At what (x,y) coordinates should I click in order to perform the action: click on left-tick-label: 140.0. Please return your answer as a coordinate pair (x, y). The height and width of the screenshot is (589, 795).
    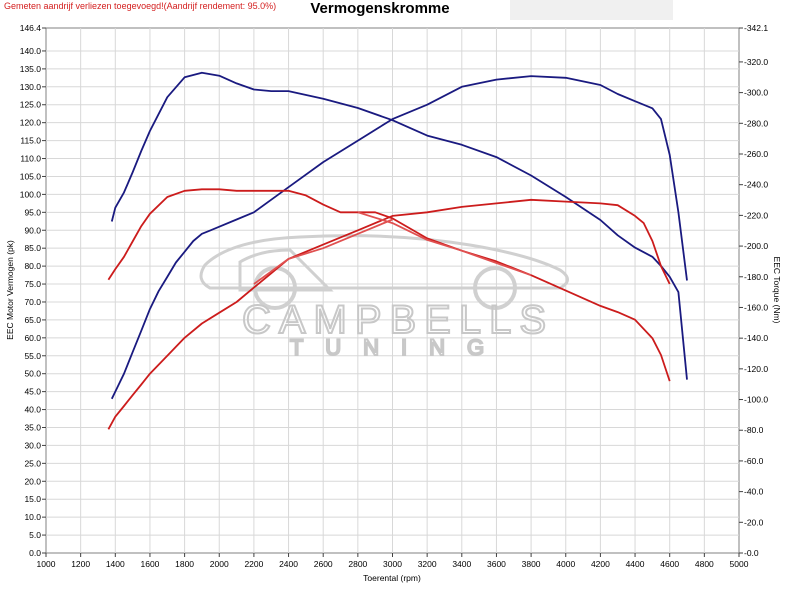
    Looking at the image, I should click on (31, 51).